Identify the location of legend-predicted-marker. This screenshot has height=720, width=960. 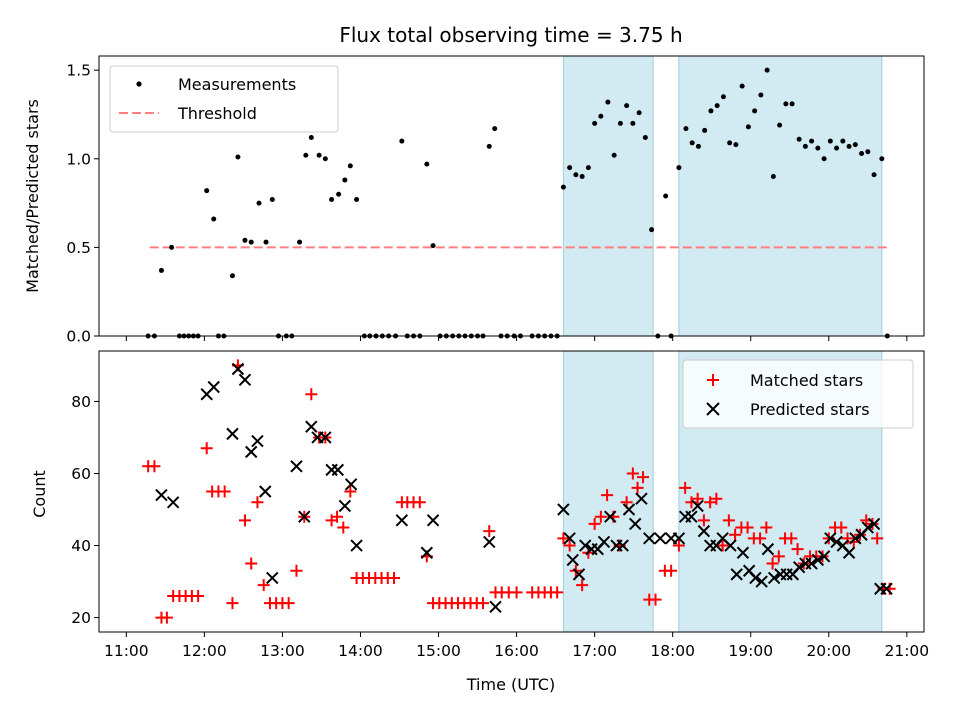
(713, 409).